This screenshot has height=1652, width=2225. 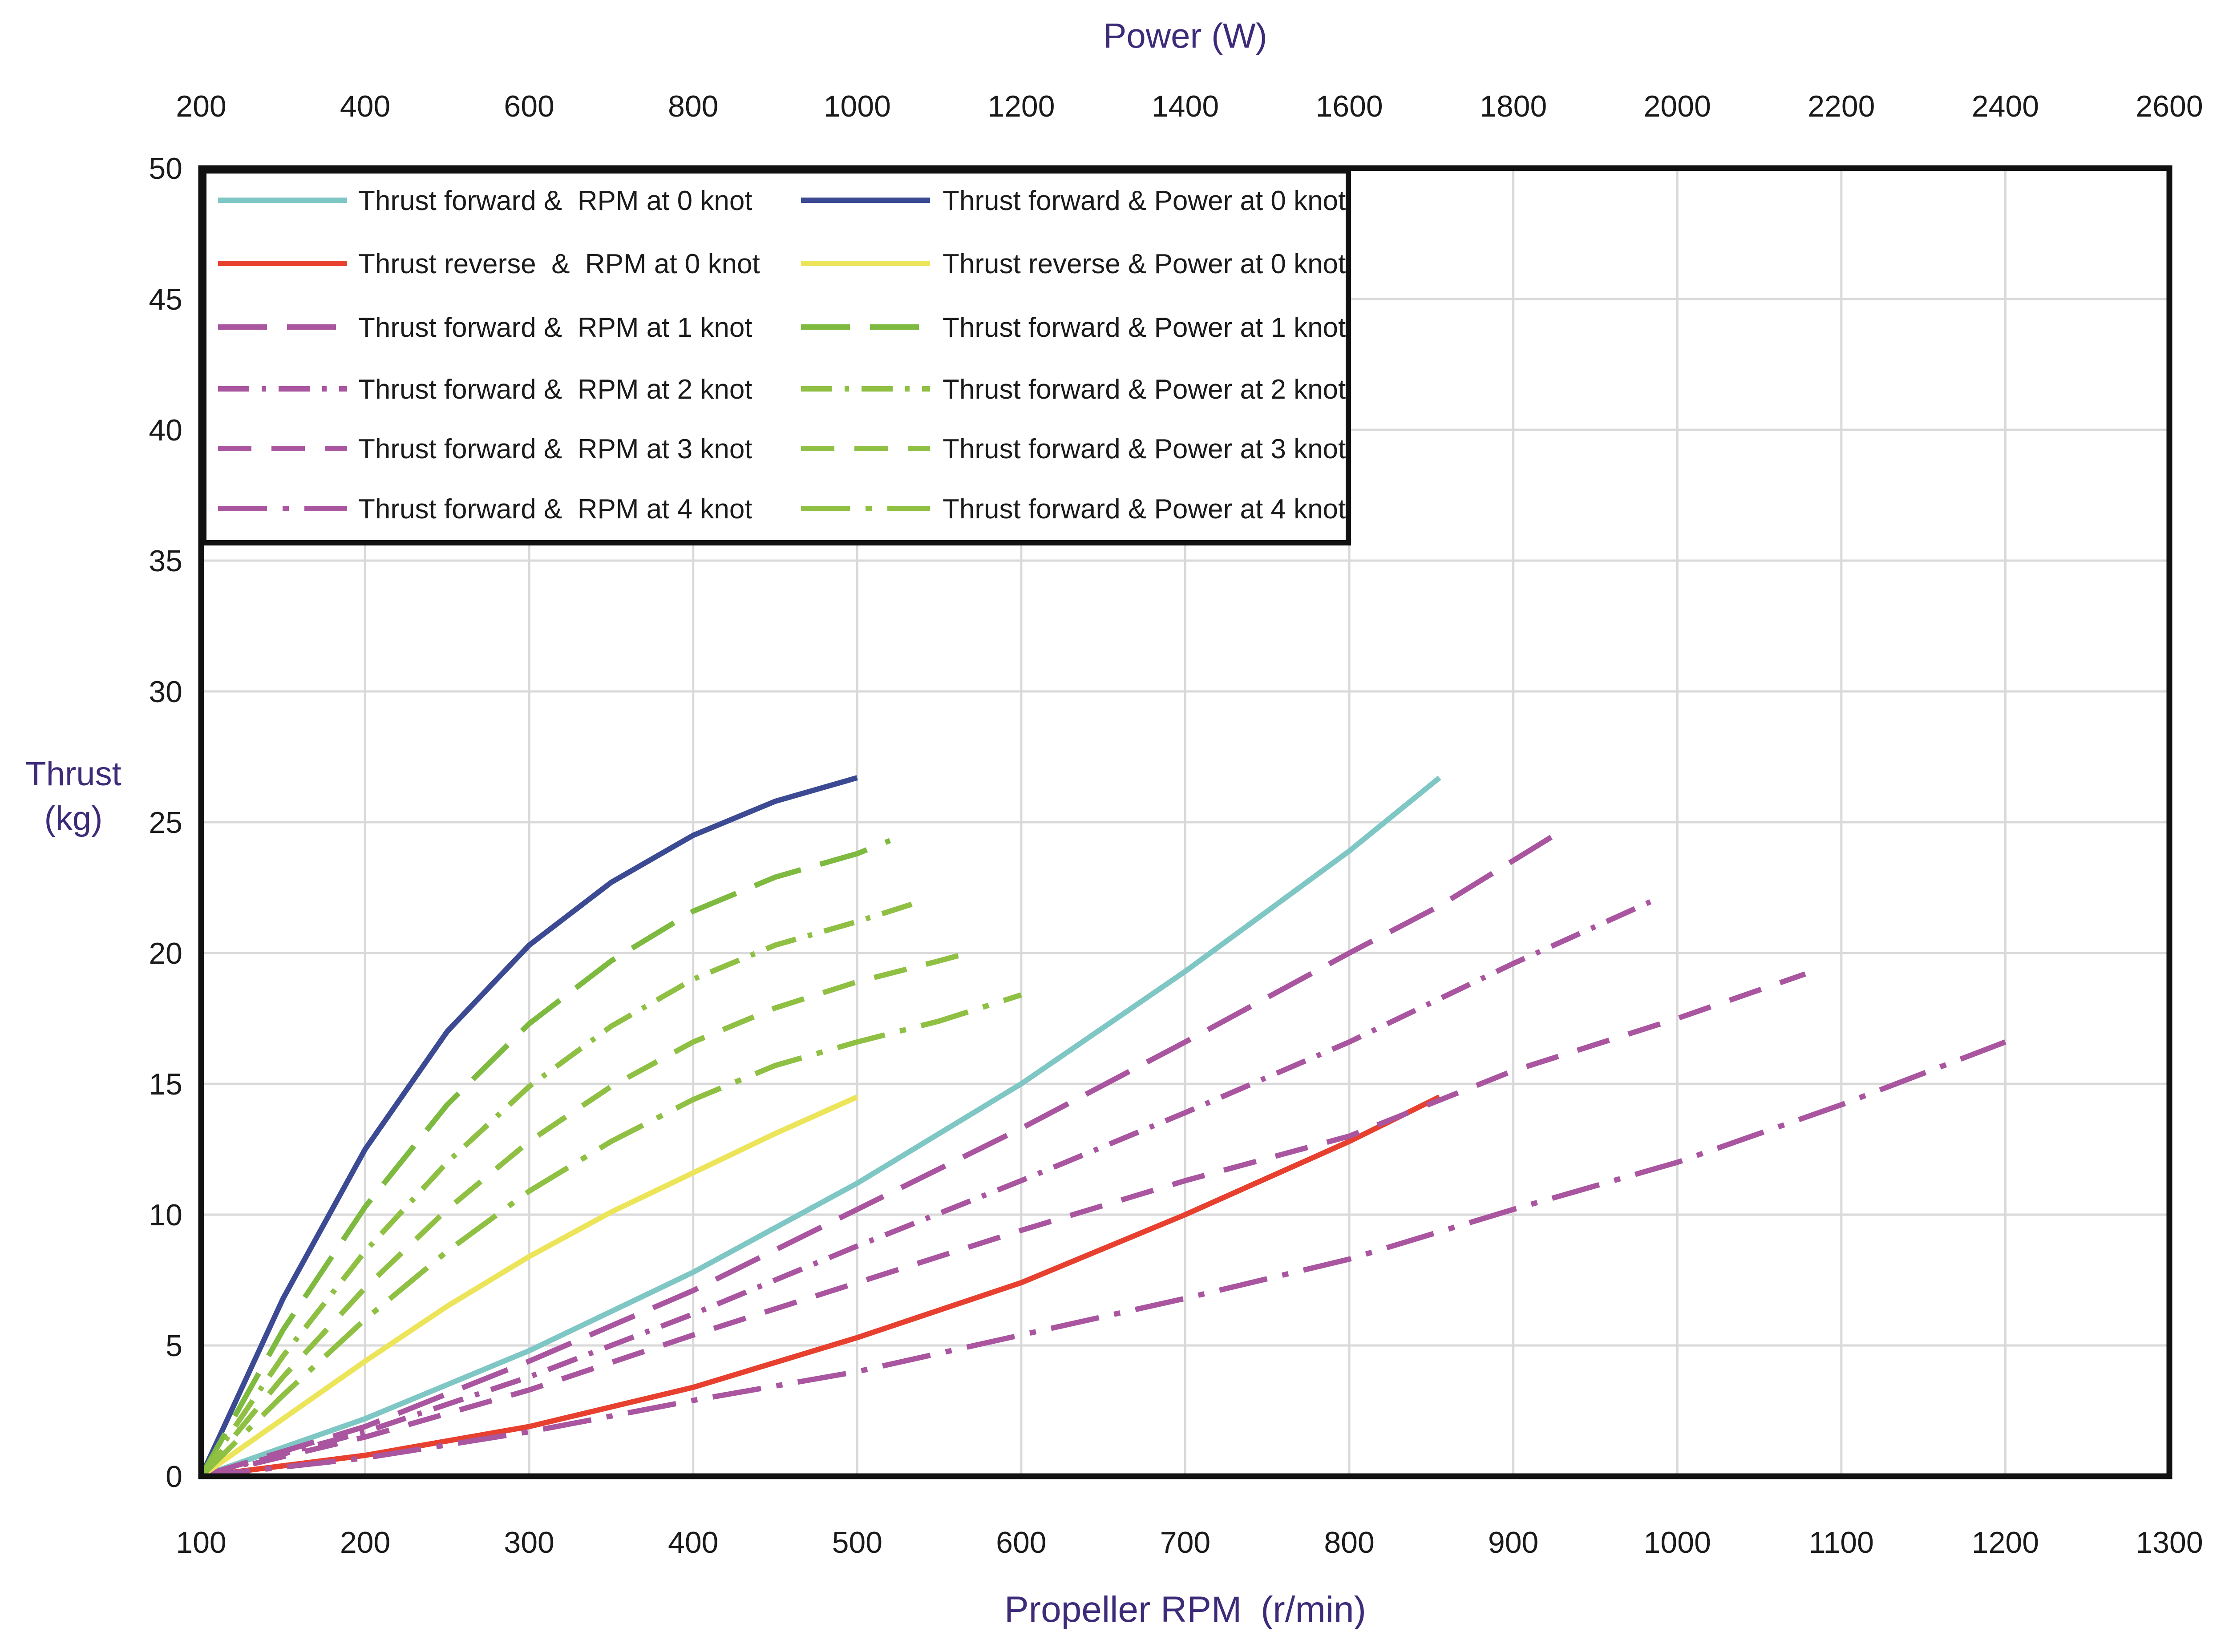 I want to click on y-tick-label: 25, so click(x=165, y=823).